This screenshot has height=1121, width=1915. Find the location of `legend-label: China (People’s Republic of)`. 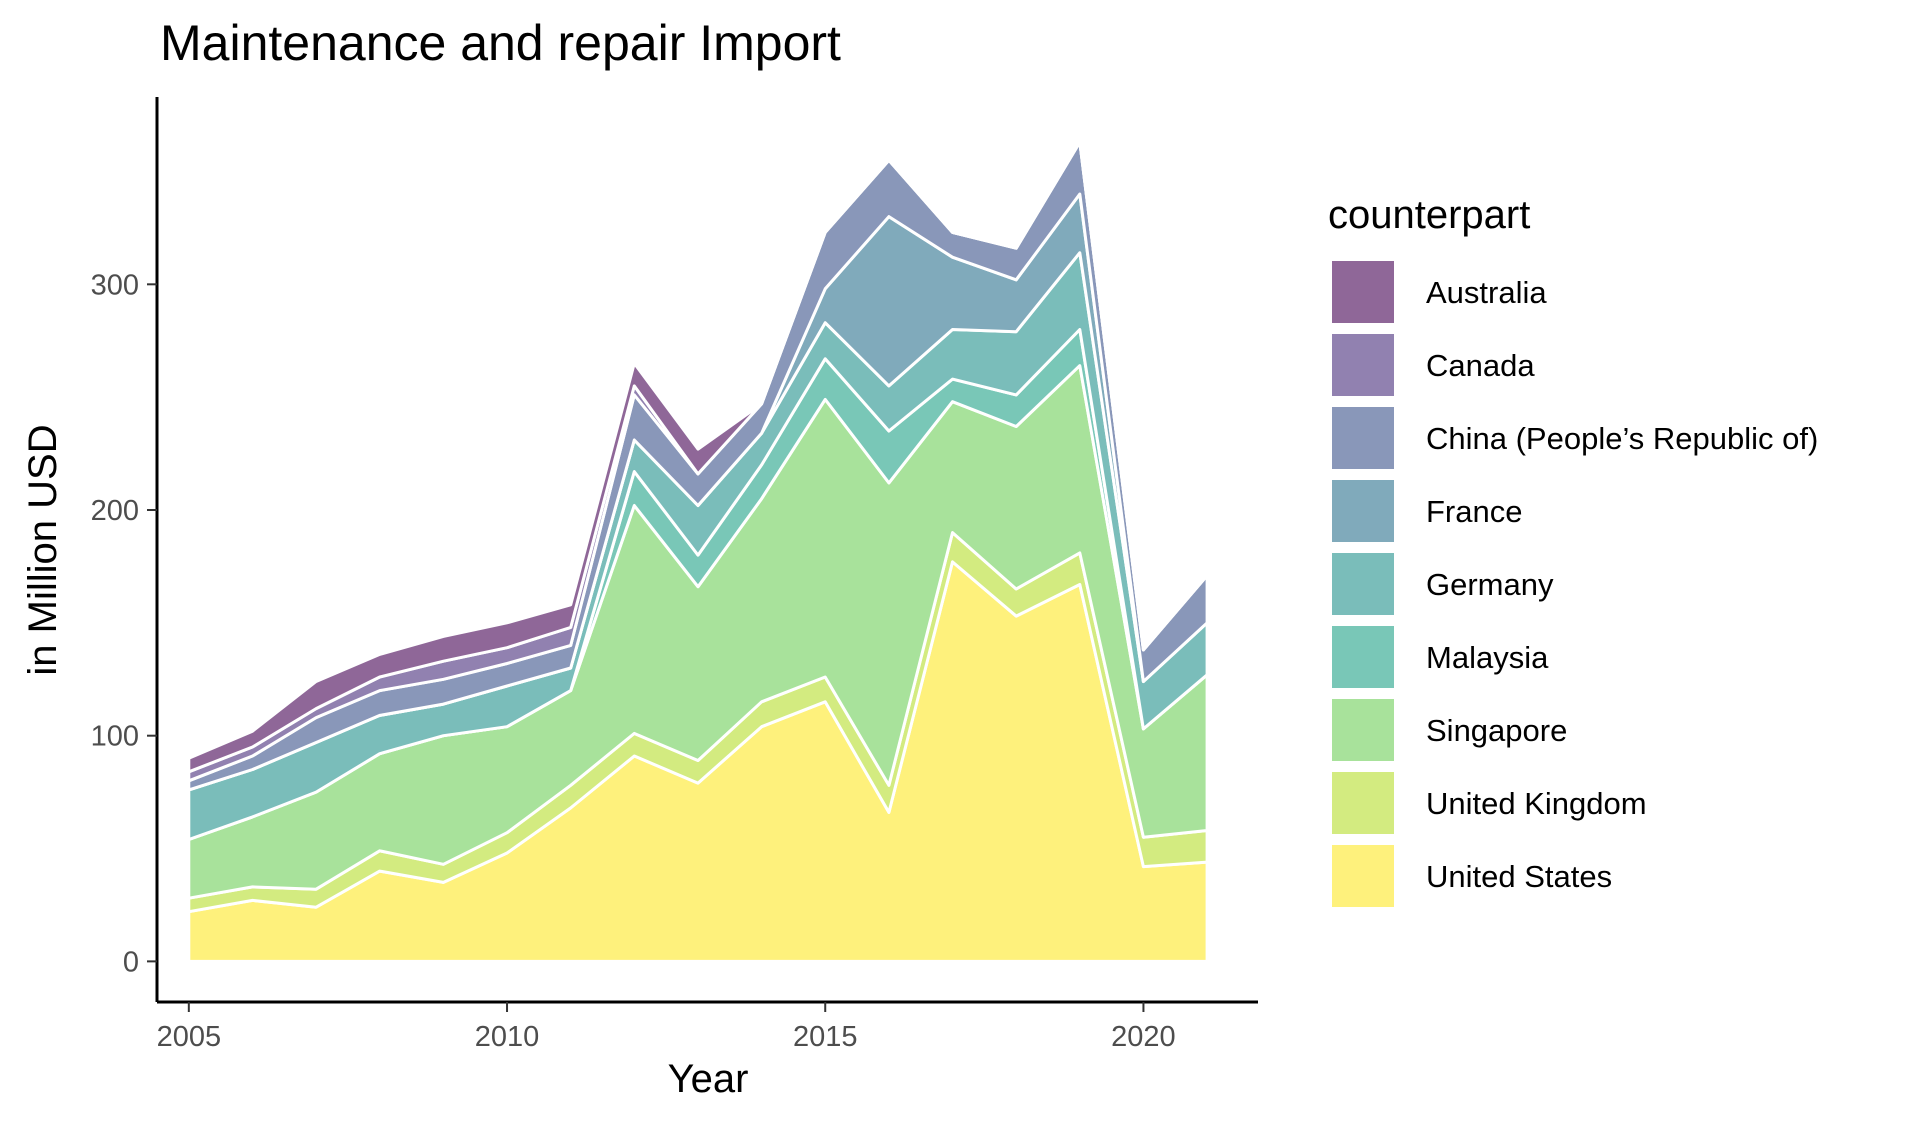

legend-label: China (People’s Republic of) is located at coordinates (1622, 438).